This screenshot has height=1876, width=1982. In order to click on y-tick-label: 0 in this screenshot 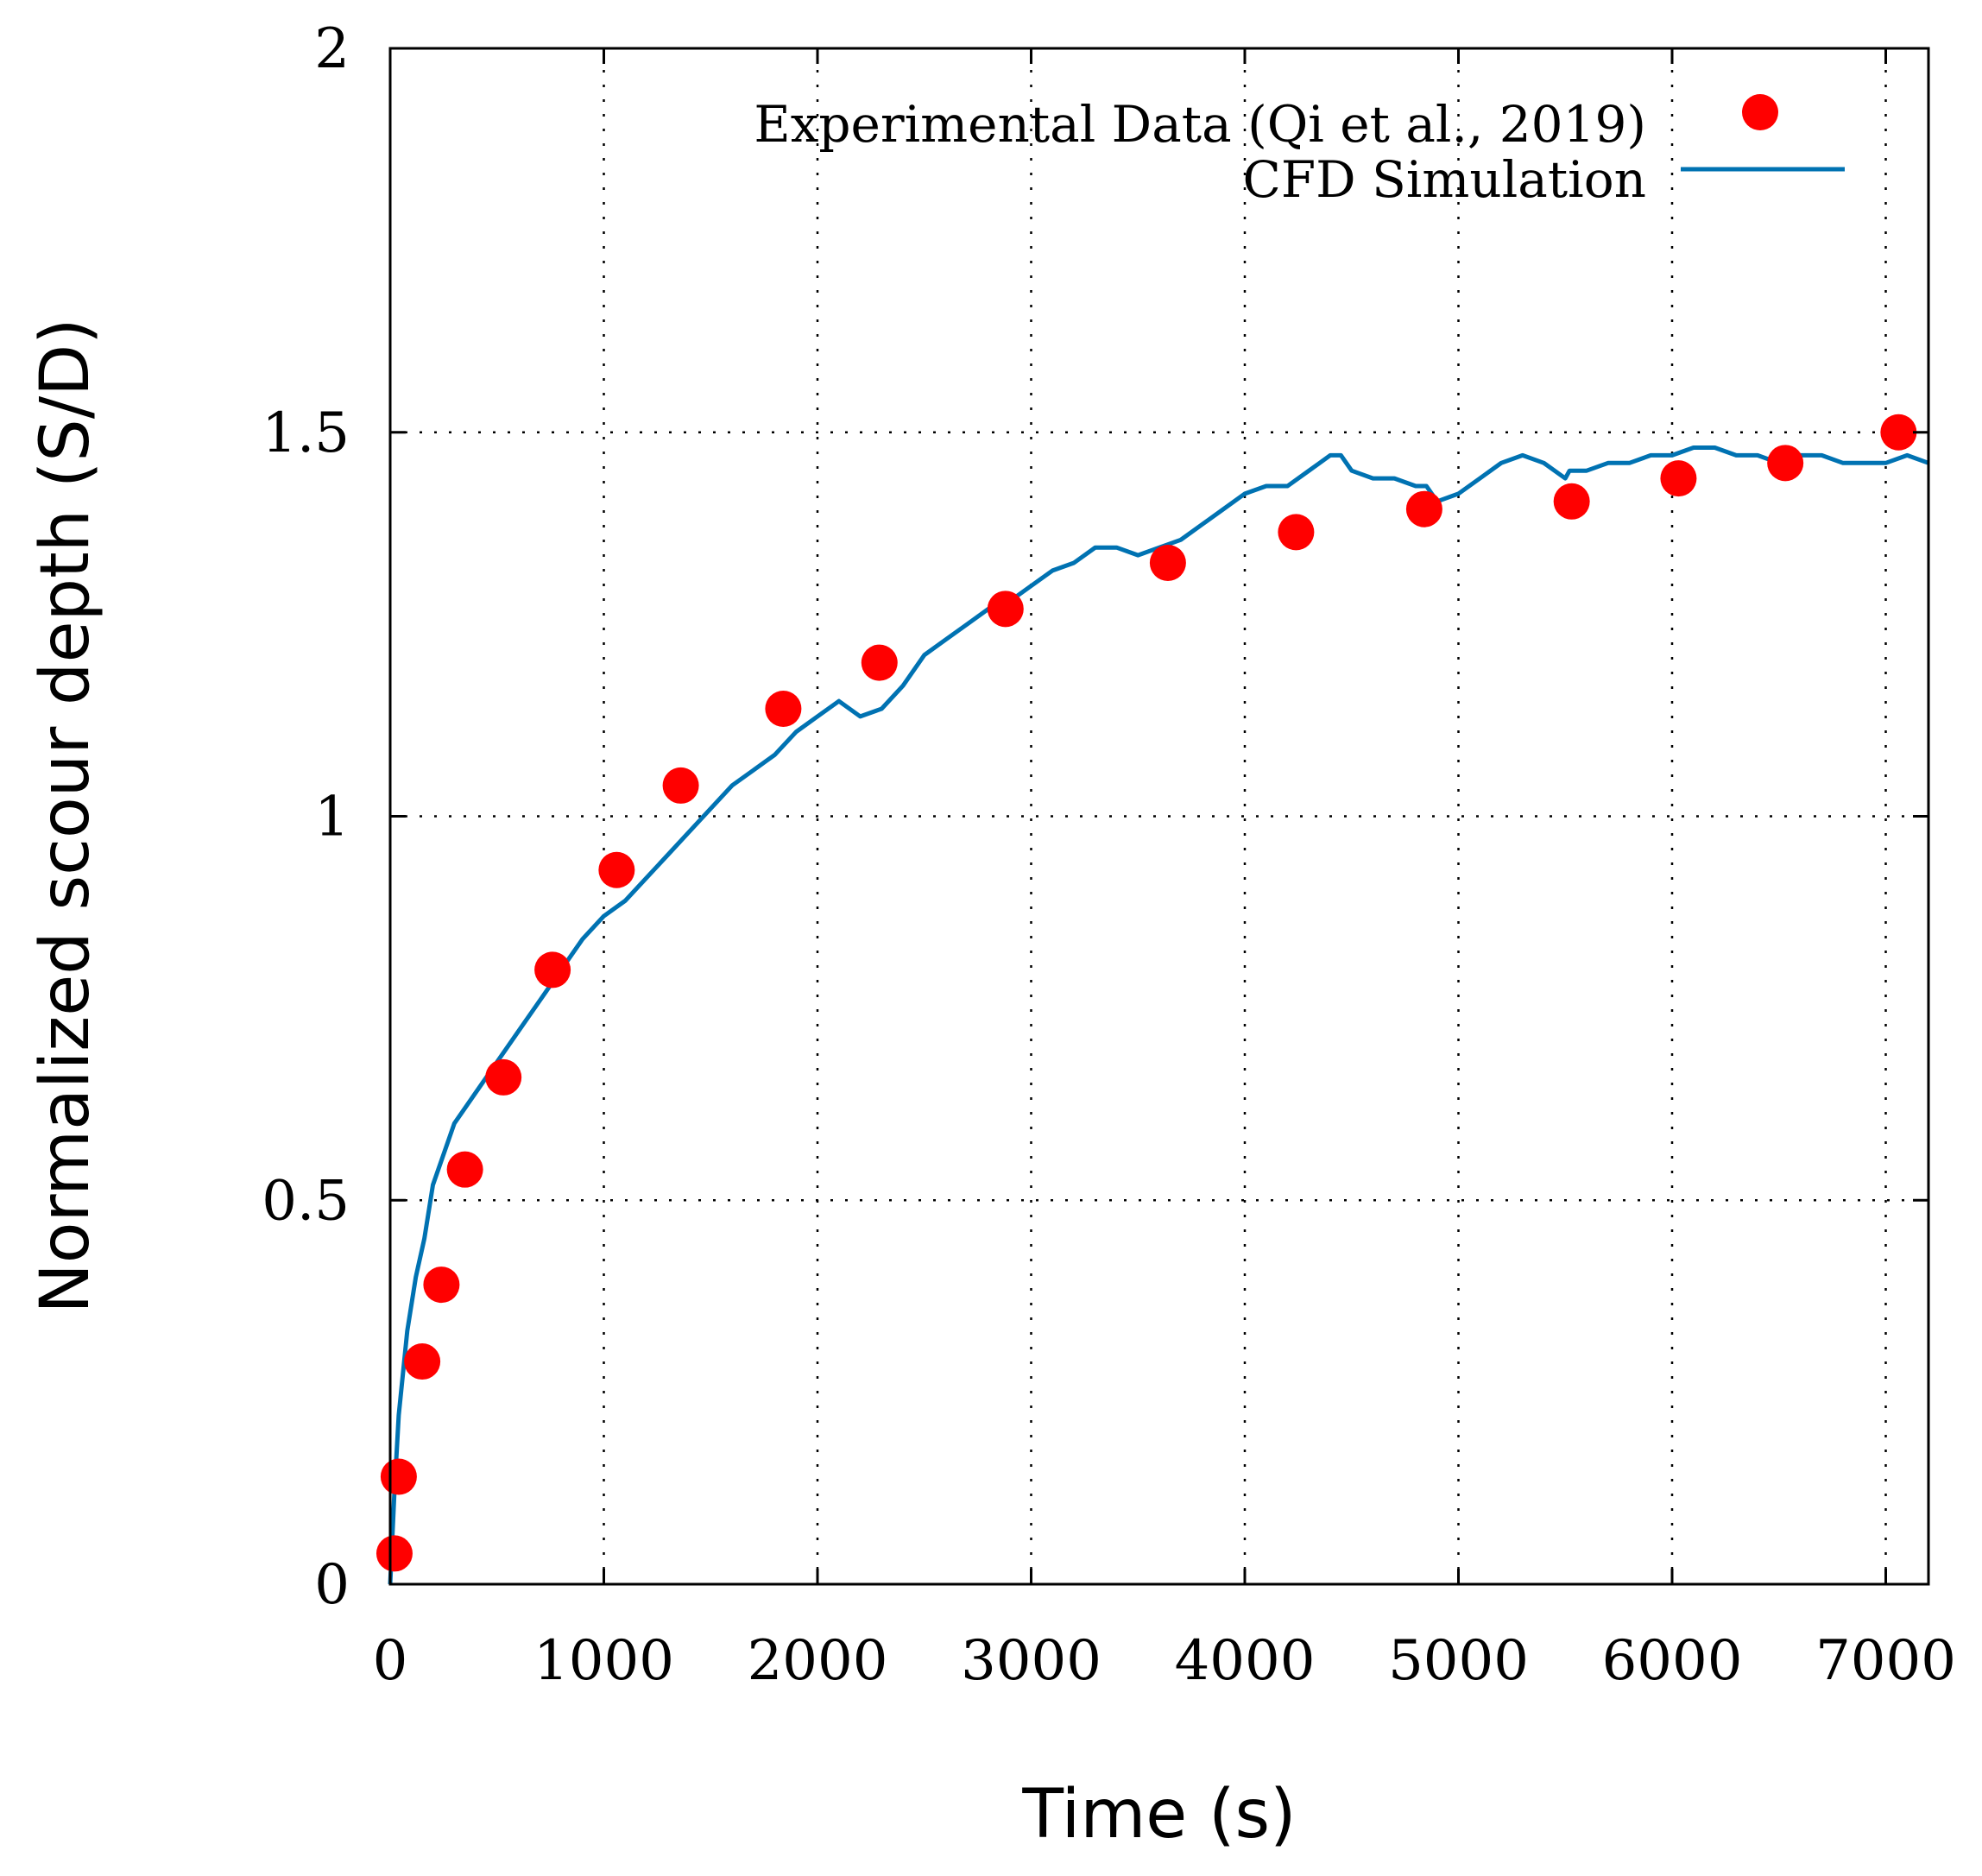, I will do `click(332, 1585)`.